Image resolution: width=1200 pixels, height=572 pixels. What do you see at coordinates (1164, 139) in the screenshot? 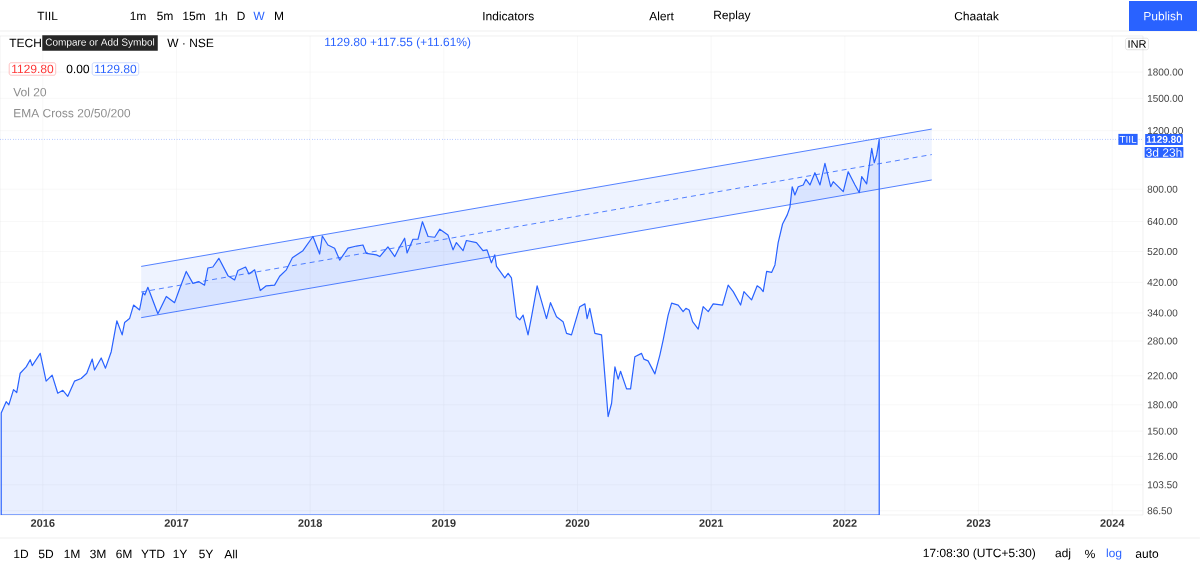
I see `ref-line-label: 1129.80` at bounding box center [1164, 139].